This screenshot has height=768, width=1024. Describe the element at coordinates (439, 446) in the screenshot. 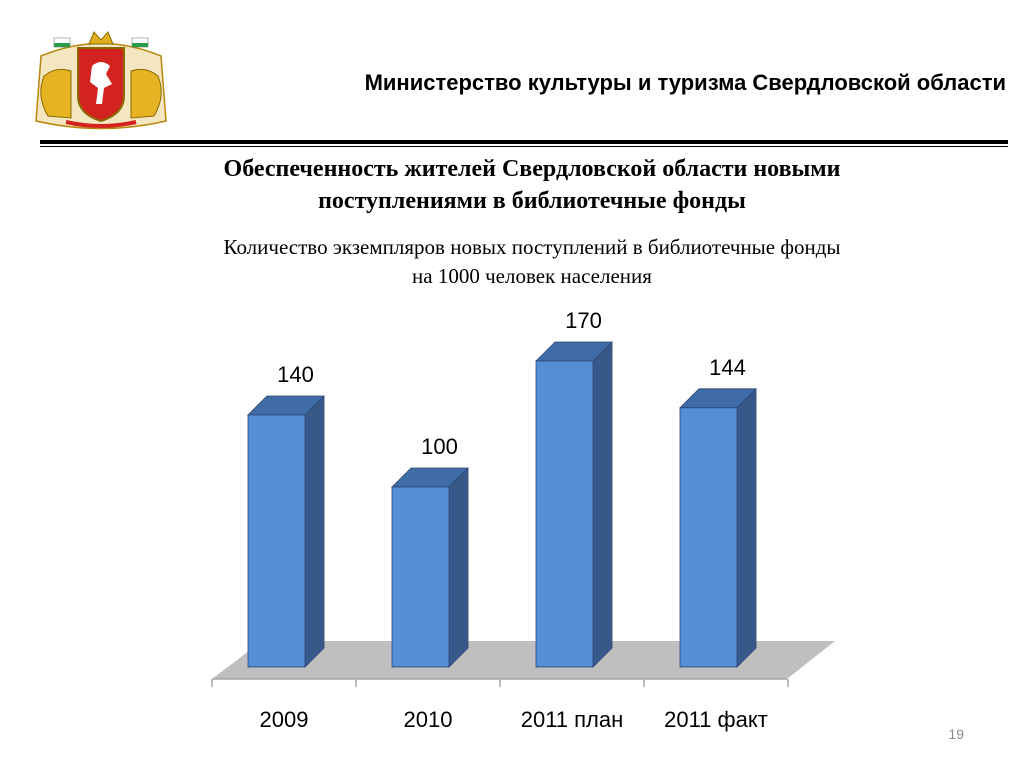

I see `data-label: 100` at that location.